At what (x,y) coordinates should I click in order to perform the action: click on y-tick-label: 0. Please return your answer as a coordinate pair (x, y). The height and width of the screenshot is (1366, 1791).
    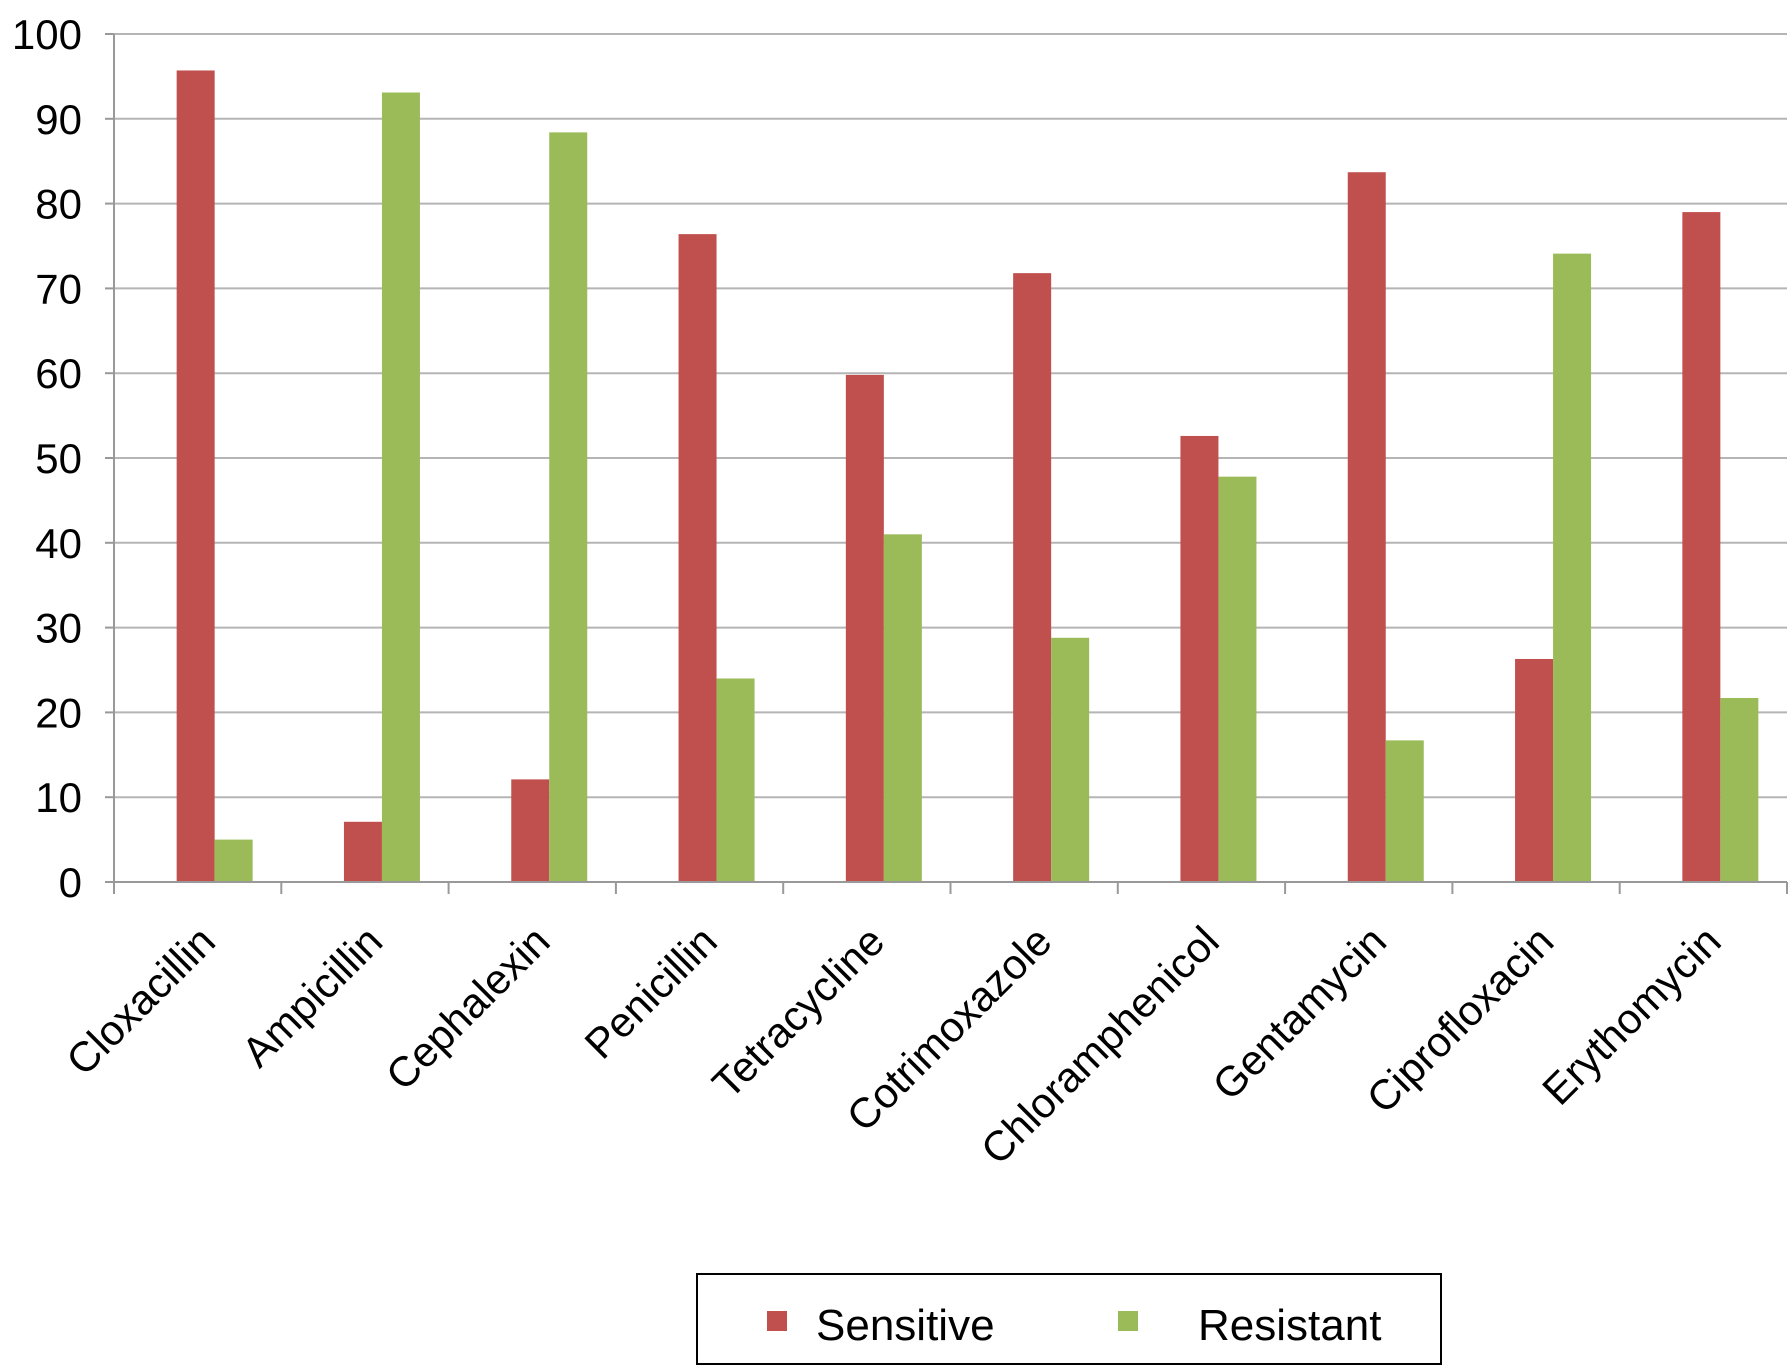
    Looking at the image, I should click on (70, 882).